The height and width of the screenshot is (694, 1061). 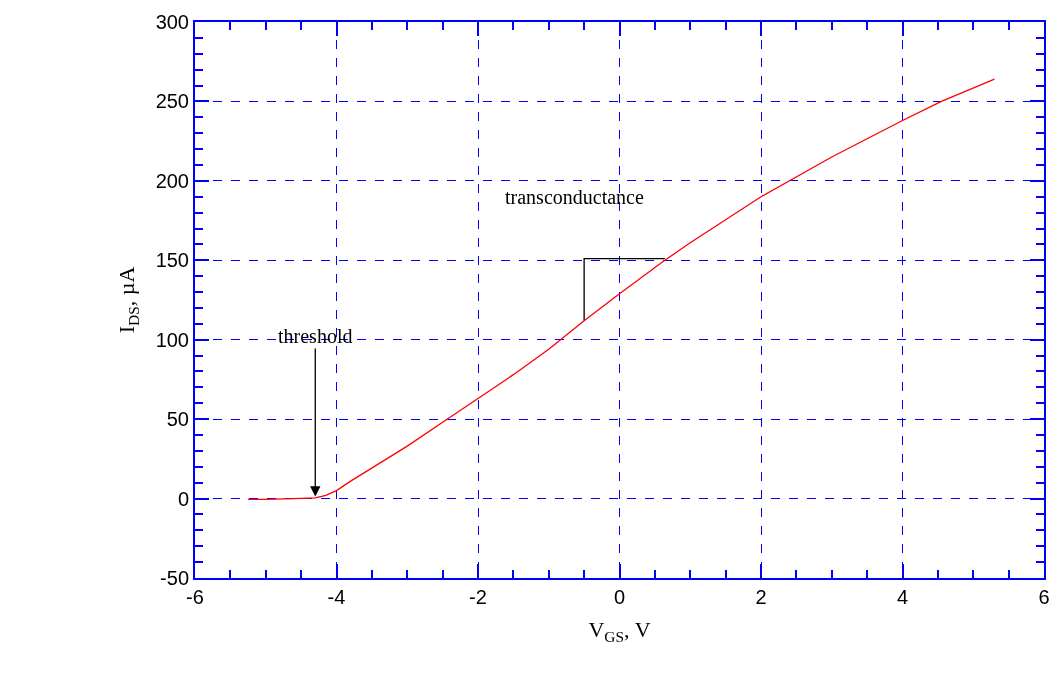 What do you see at coordinates (315, 336) in the screenshot?
I see `annotation: threshold` at bounding box center [315, 336].